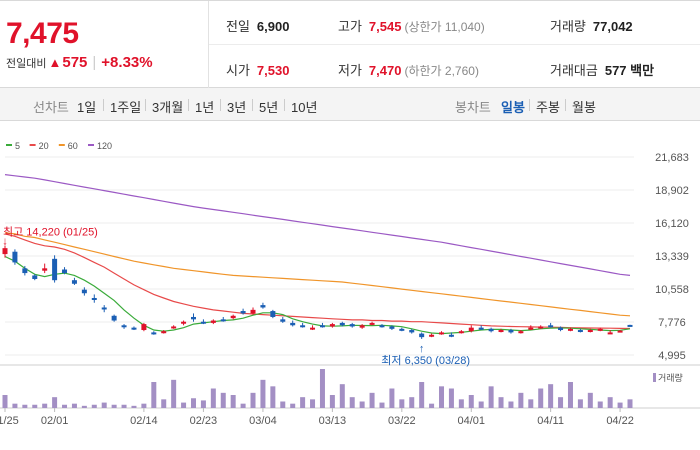 The width and height of the screenshot is (700, 450). What do you see at coordinates (568, 26) in the screenshot?
I see `stat-label: 거래량` at bounding box center [568, 26].